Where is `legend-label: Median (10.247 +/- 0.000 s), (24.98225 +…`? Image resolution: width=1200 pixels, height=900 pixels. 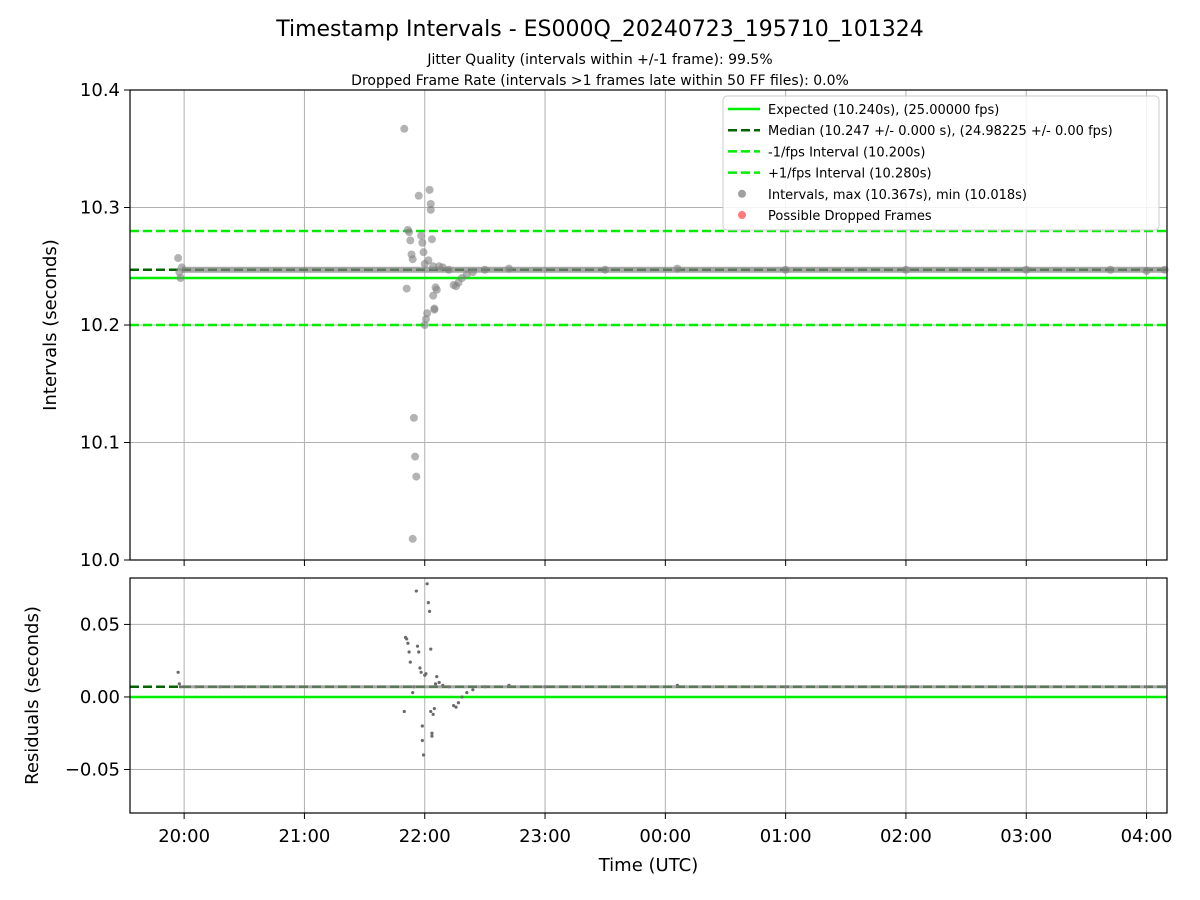 legend-label: Median (10.247 +/- 0.000 s), (24.98225 +… is located at coordinates (940, 131).